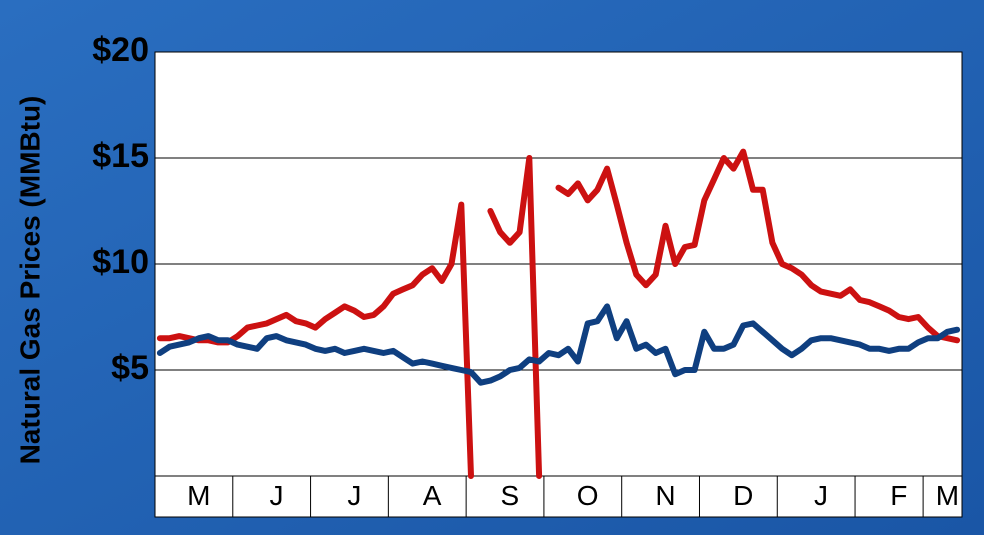 The image size is (984, 535). Describe the element at coordinates (665, 495) in the screenshot. I see `x-tick-label: N` at that location.